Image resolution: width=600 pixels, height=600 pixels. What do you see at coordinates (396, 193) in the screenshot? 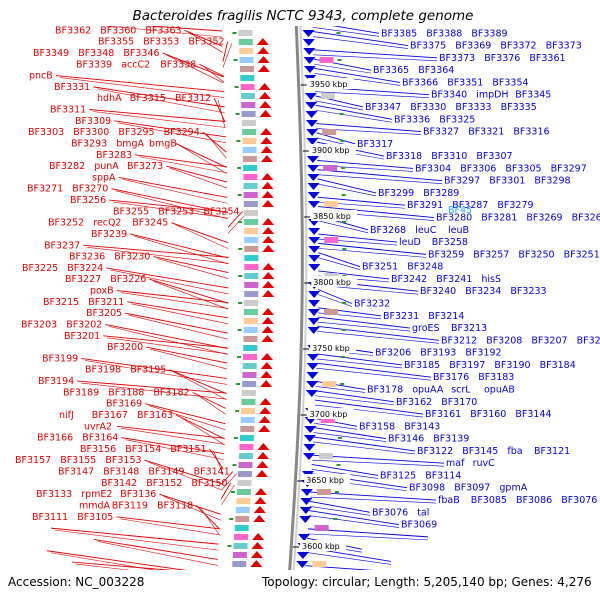
I see `gene-label-right: BF3299` at bounding box center [396, 193].